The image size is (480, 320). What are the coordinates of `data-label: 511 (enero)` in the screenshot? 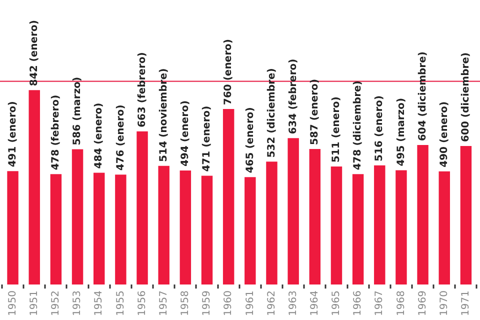 It's located at (336, 129).